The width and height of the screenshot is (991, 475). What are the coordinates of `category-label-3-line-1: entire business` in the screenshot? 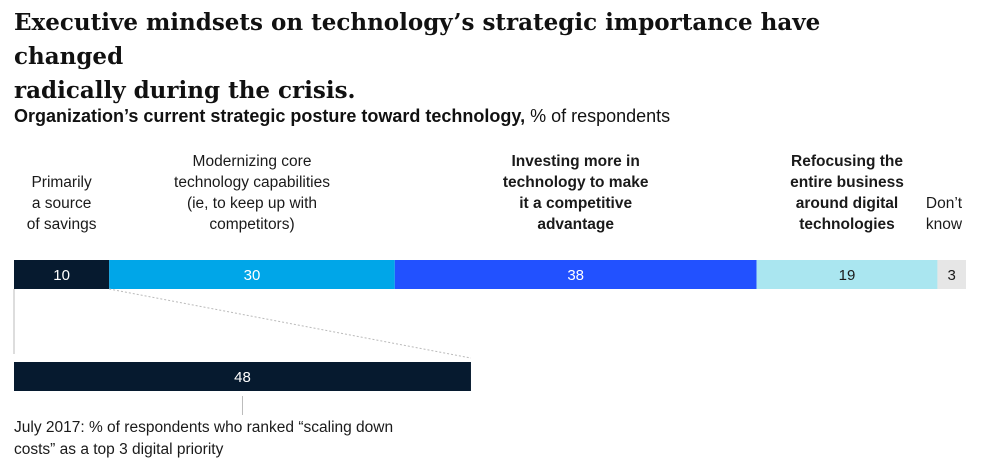 It's located at (847, 182).